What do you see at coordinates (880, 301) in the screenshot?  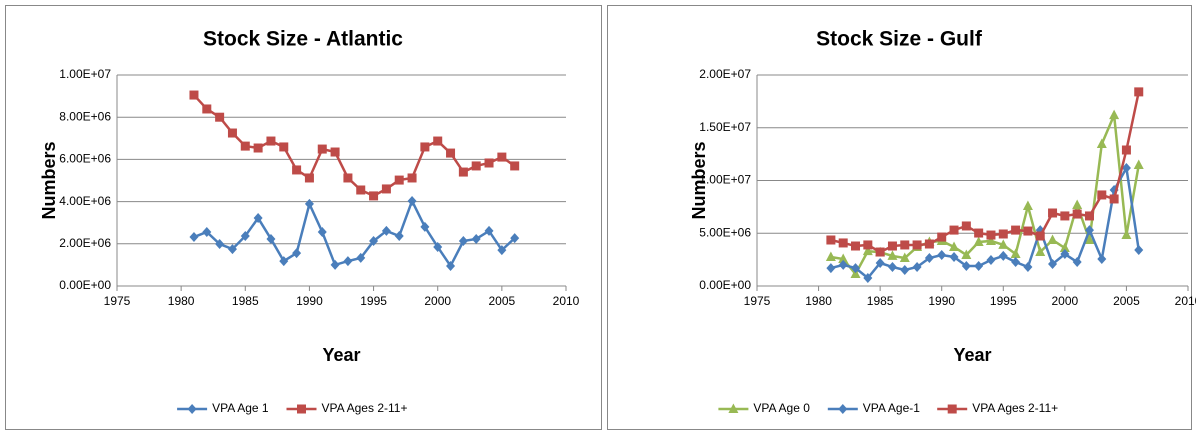 I see `x-tick-label: 1985` at bounding box center [880, 301].